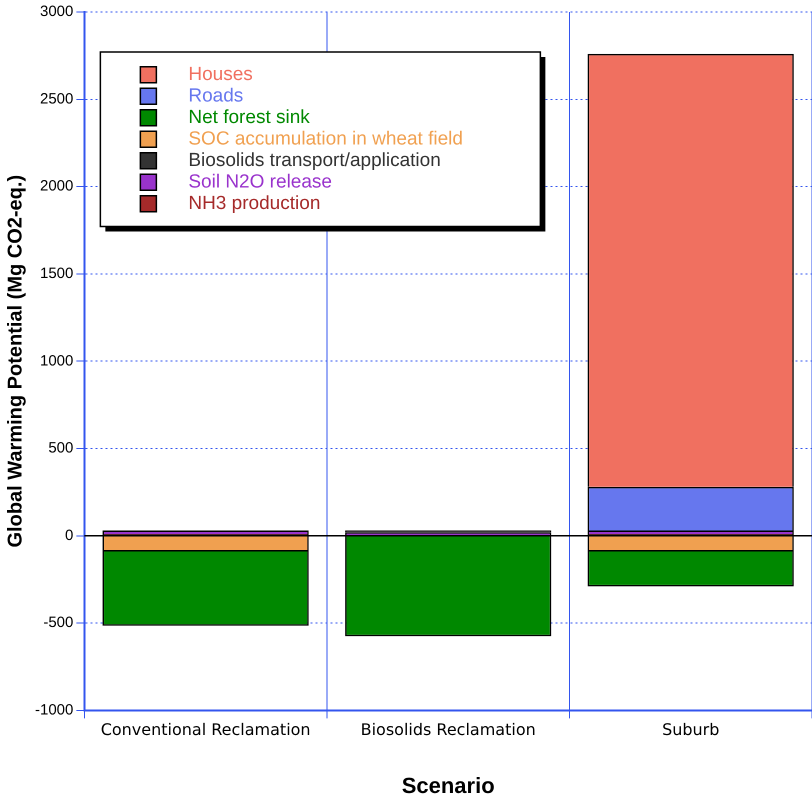 Image resolution: width=812 pixels, height=804 pixels. Describe the element at coordinates (57, 186) in the screenshot. I see `y-tick-label: 2000` at that location.